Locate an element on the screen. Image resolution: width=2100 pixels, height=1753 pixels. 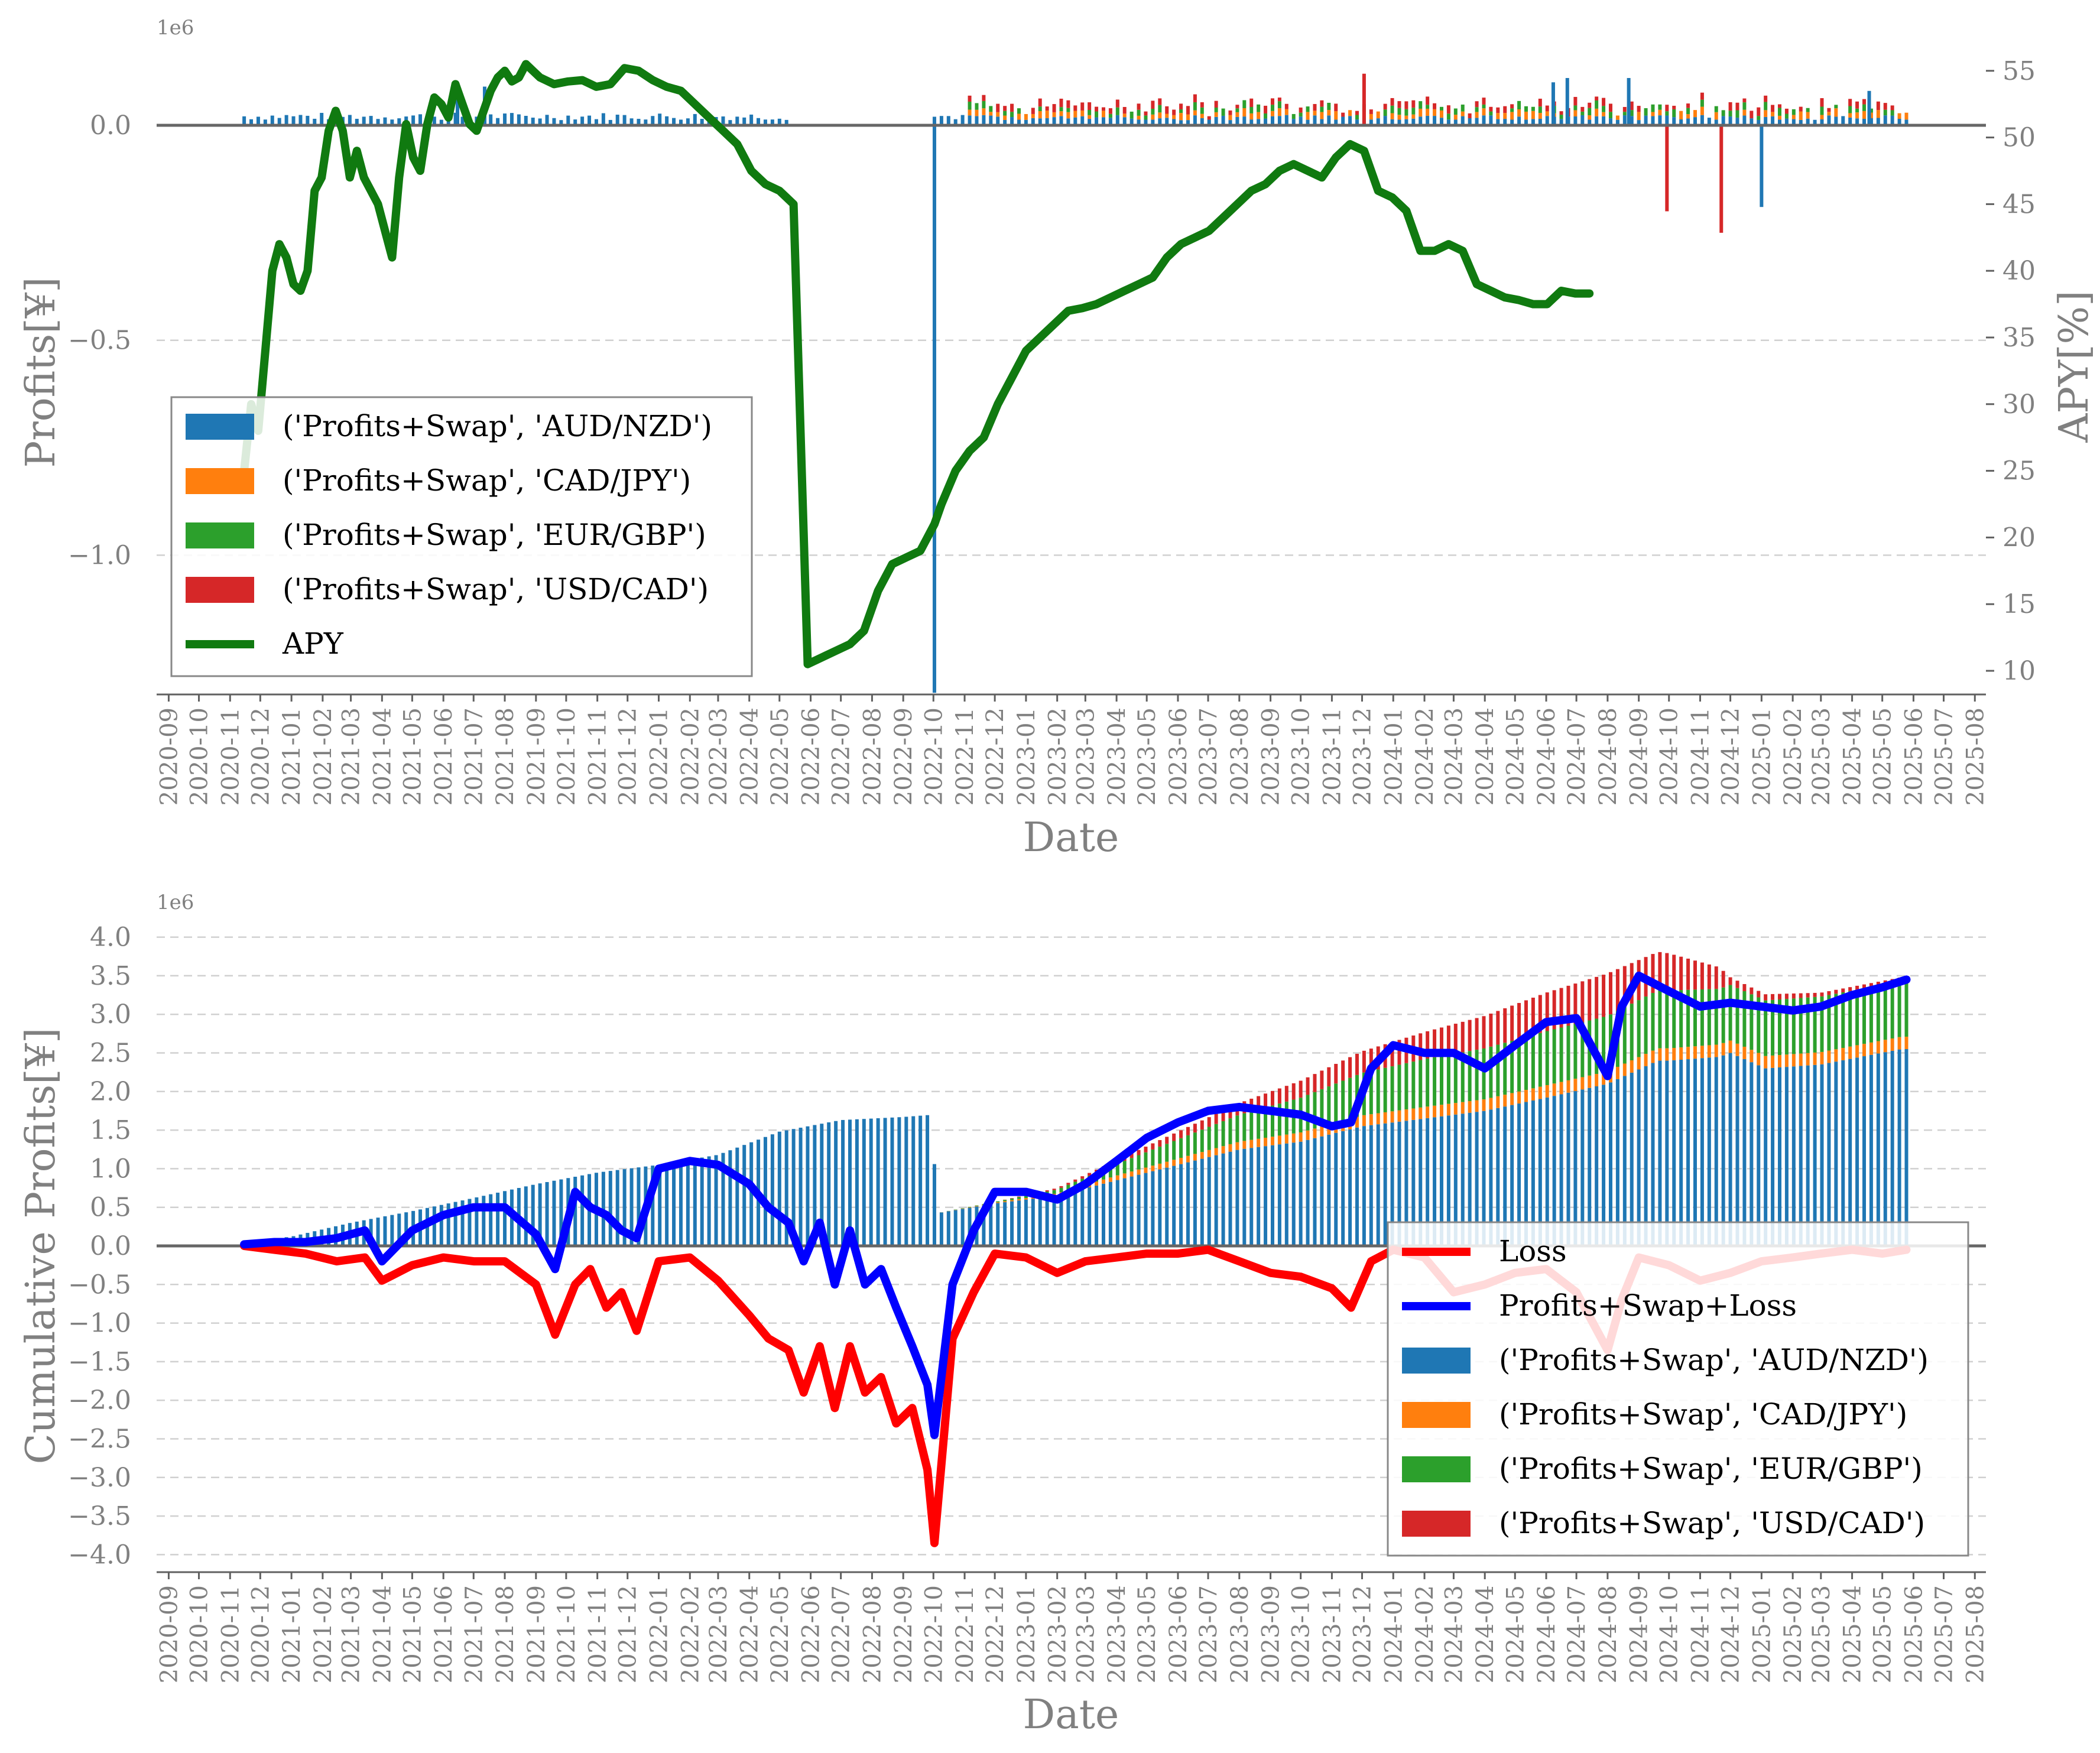
top-y2-tick-label: 10 is located at coordinates (2019, 671).